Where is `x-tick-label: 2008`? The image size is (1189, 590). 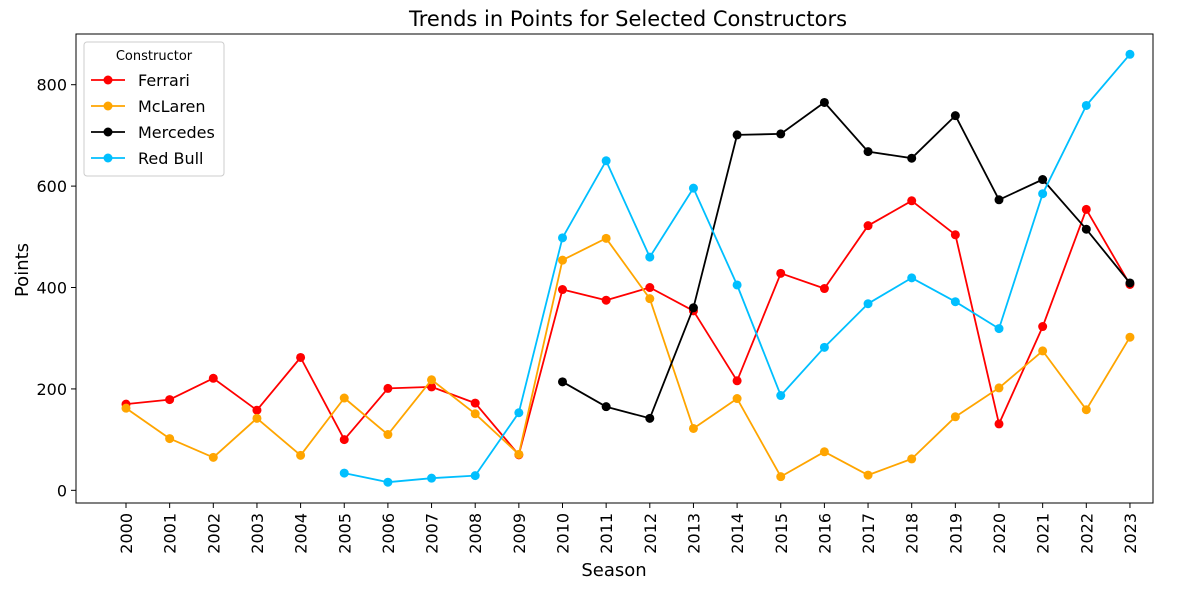
x-tick-label: 2008 is located at coordinates (475, 533).